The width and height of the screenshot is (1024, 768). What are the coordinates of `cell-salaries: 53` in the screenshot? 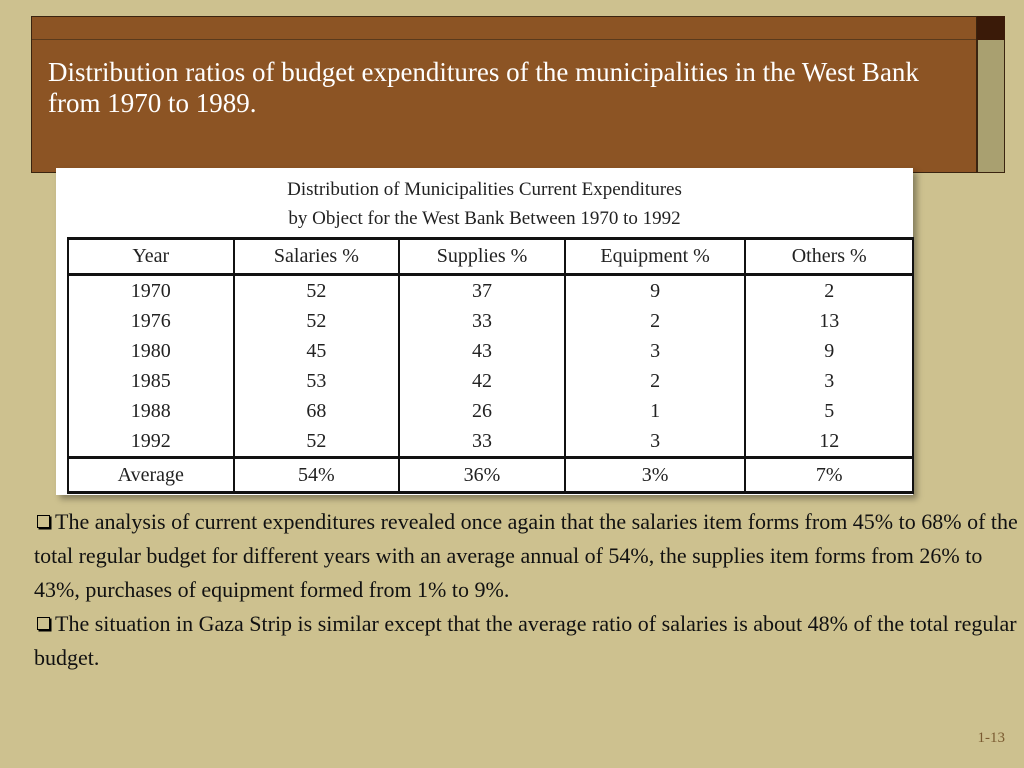 It's located at (316, 381).